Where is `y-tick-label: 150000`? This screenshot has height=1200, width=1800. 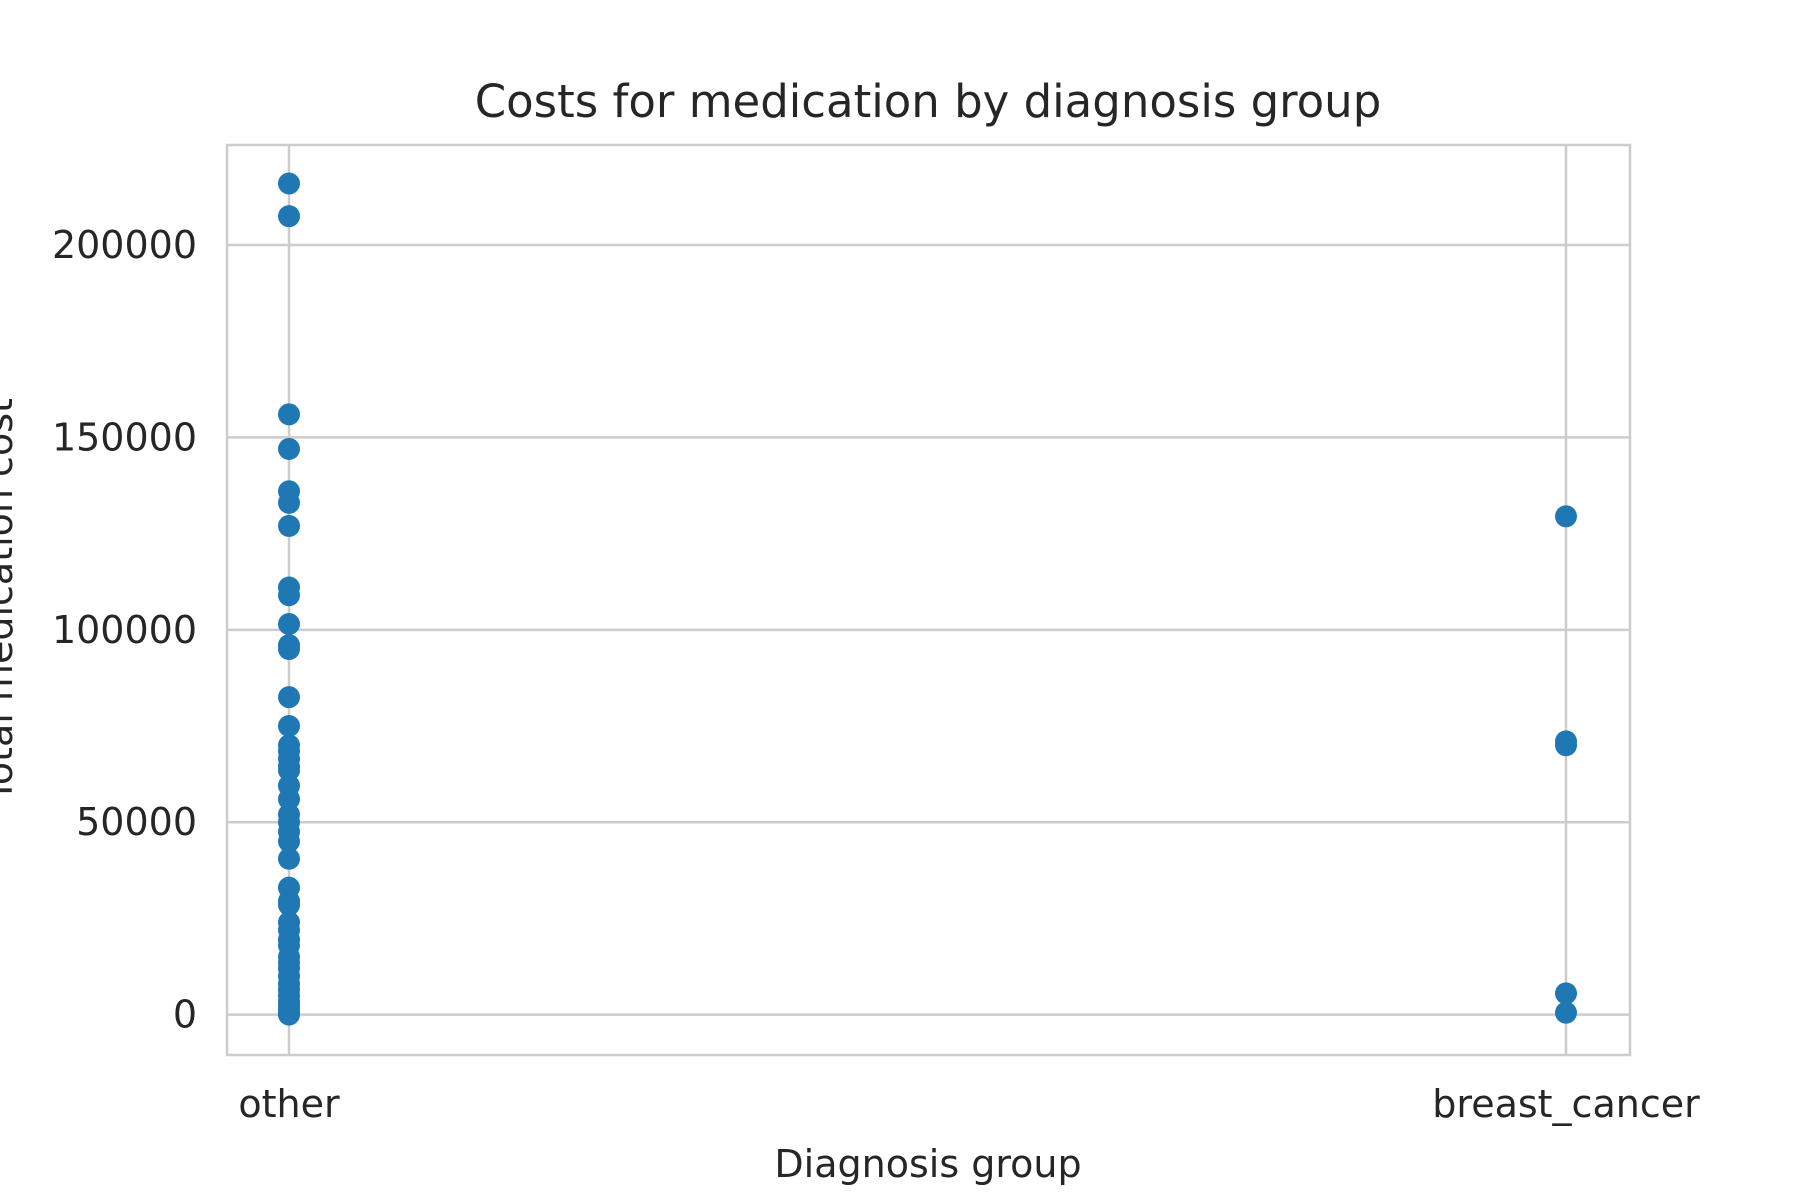
y-tick-label: 150000 is located at coordinates (124, 437).